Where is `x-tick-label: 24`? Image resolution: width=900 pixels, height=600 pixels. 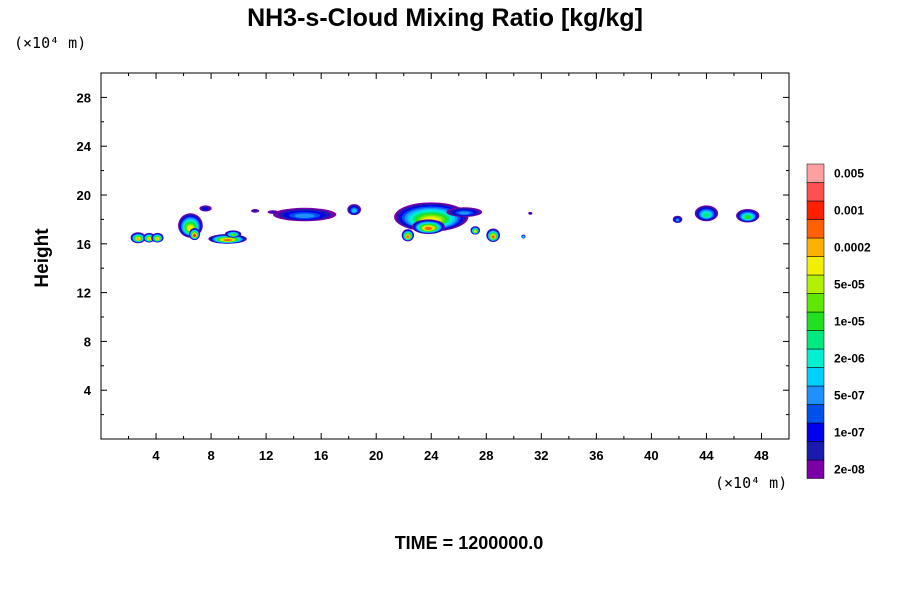 x-tick-label: 24 is located at coordinates (431, 455).